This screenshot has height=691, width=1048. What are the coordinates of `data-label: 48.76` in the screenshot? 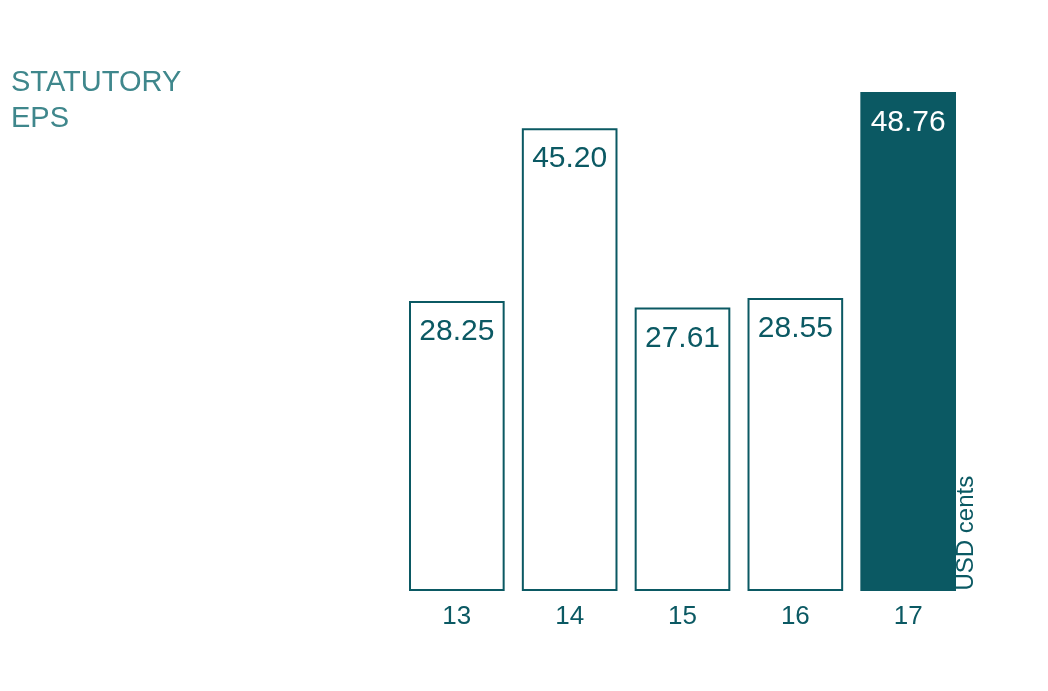 It's located at (908, 120).